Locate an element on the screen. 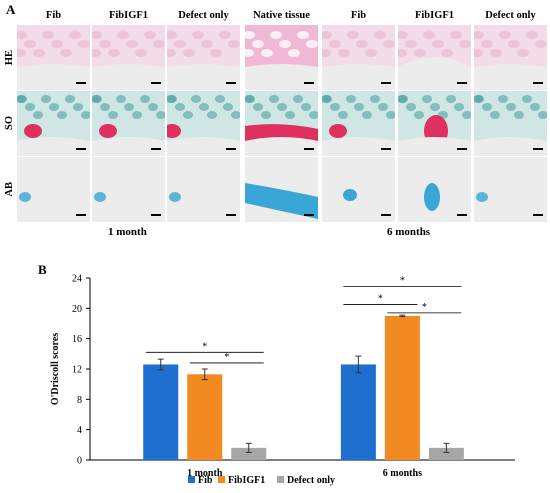  y-tick-label: 24 is located at coordinates (77, 279).